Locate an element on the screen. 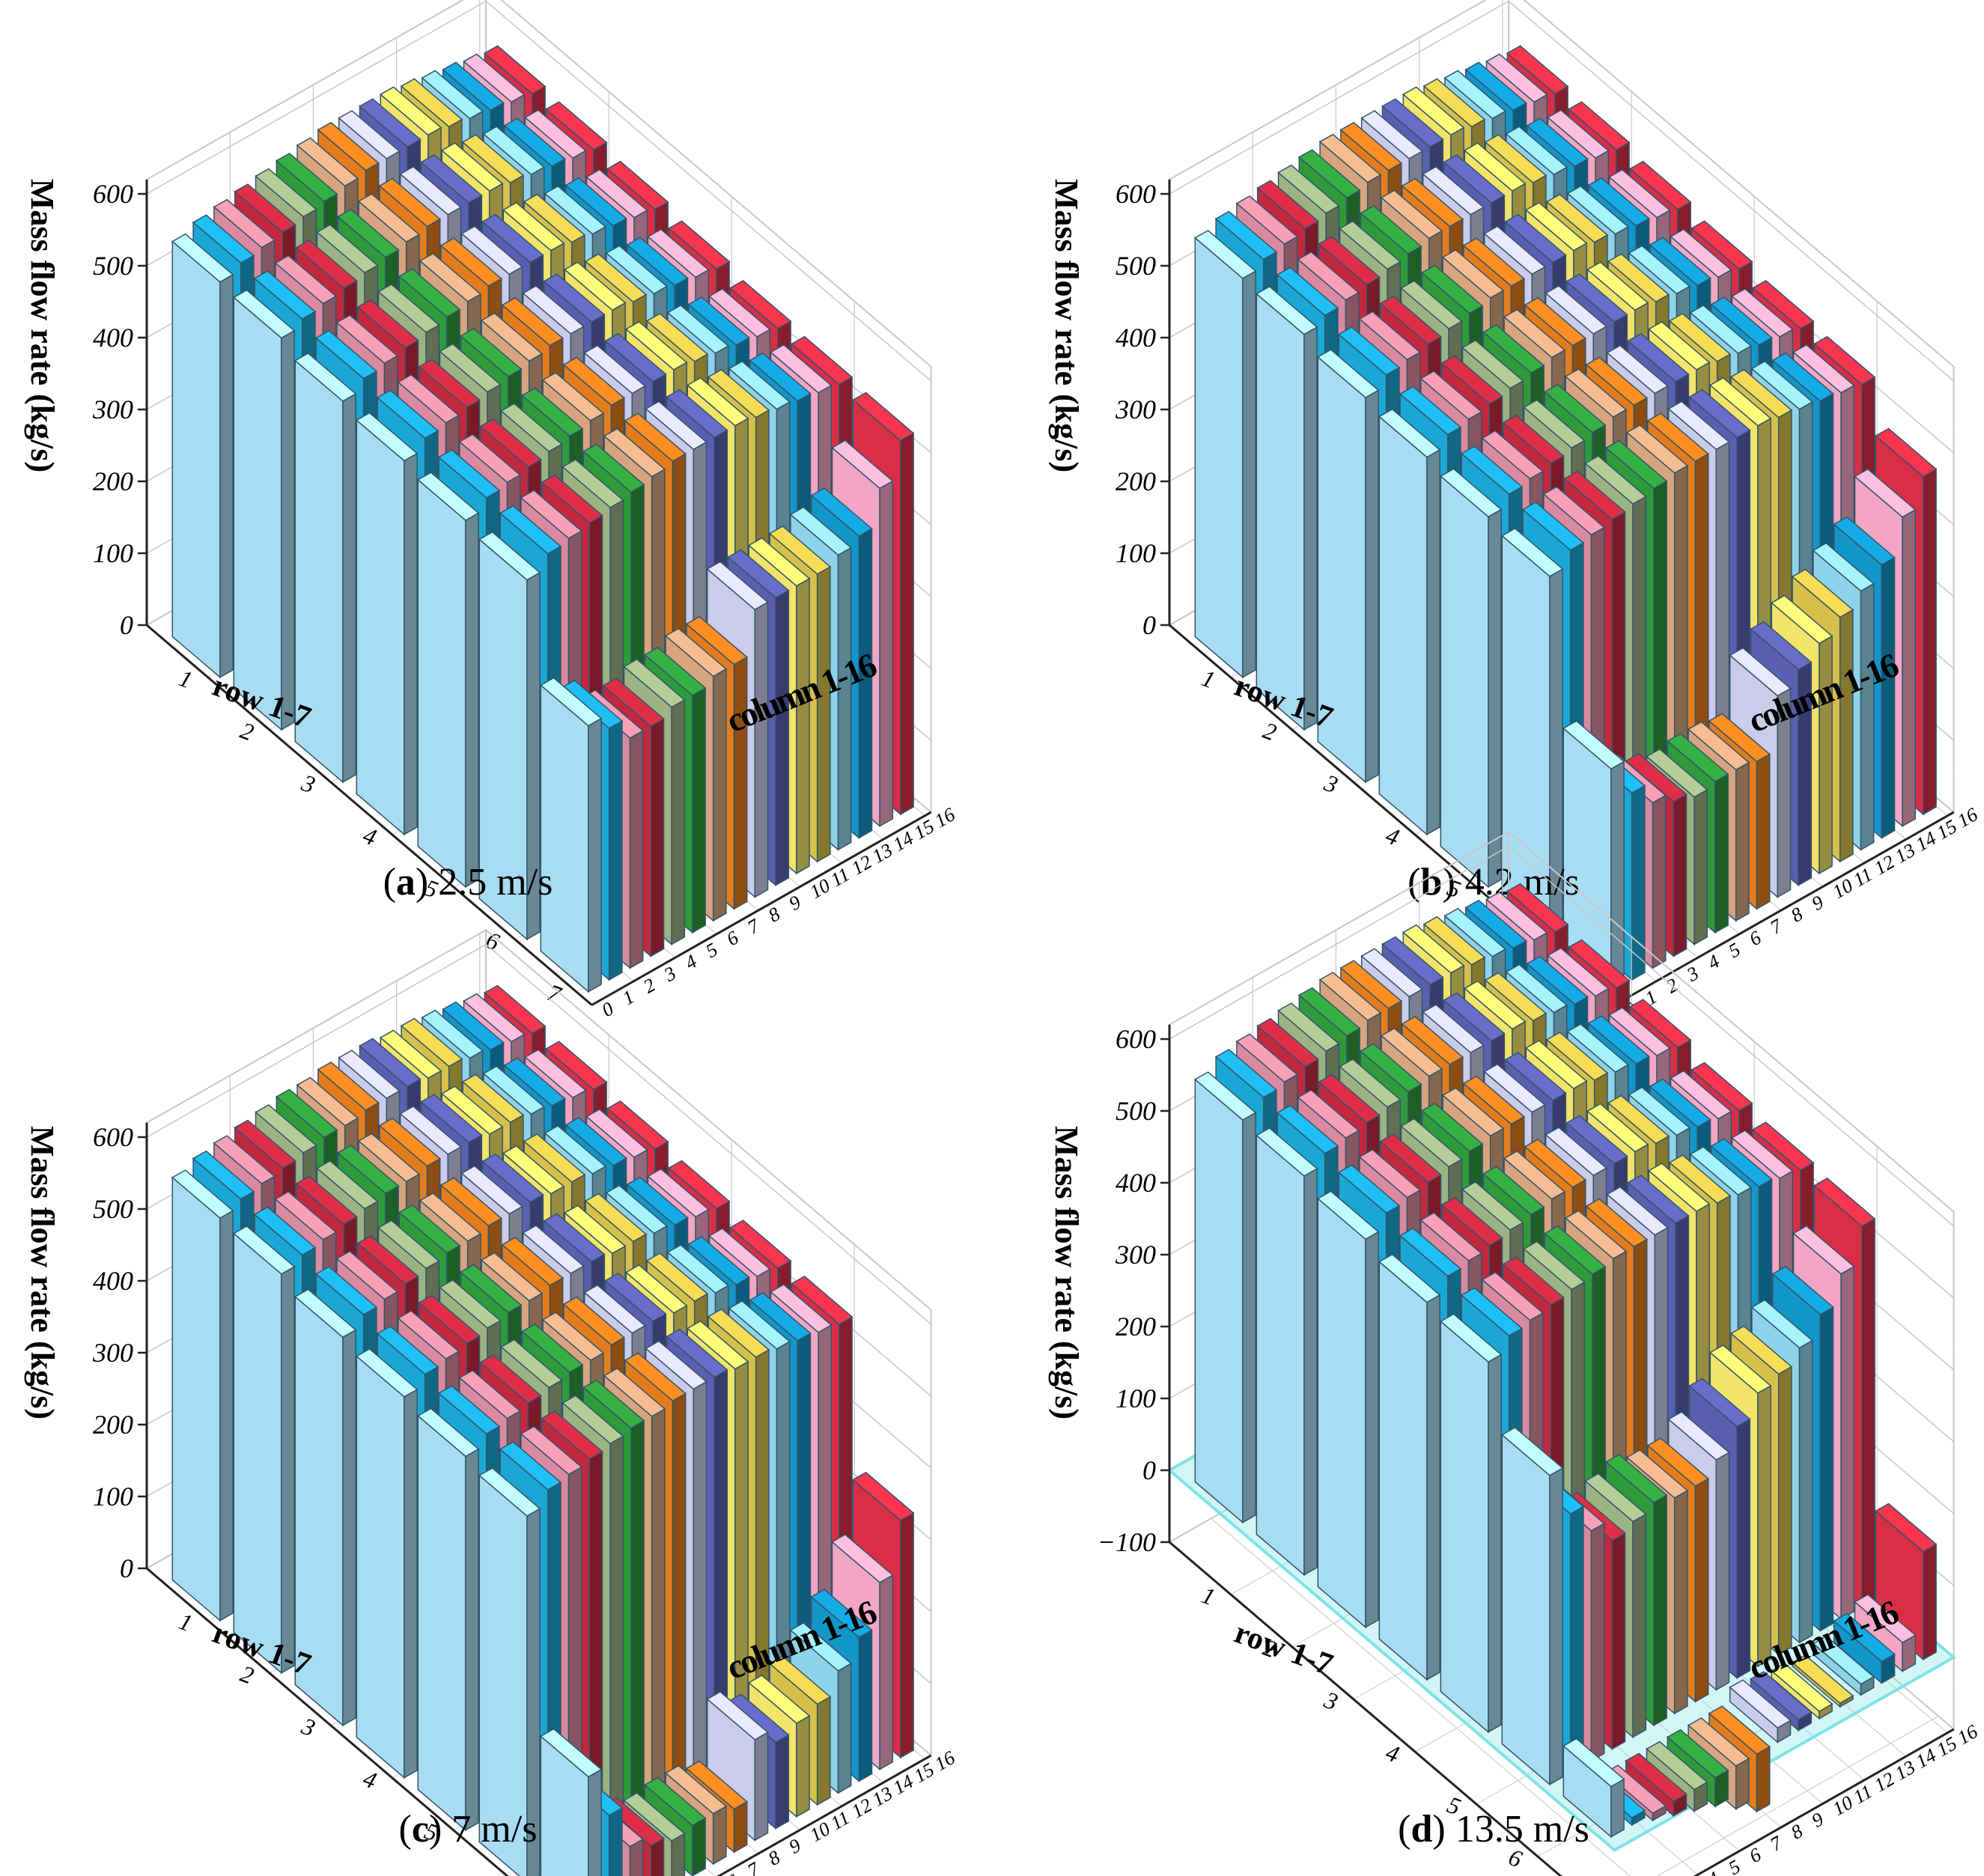 This screenshot has height=1876, width=1984. bar-r3-c1 is located at coordinates (1348, 566).